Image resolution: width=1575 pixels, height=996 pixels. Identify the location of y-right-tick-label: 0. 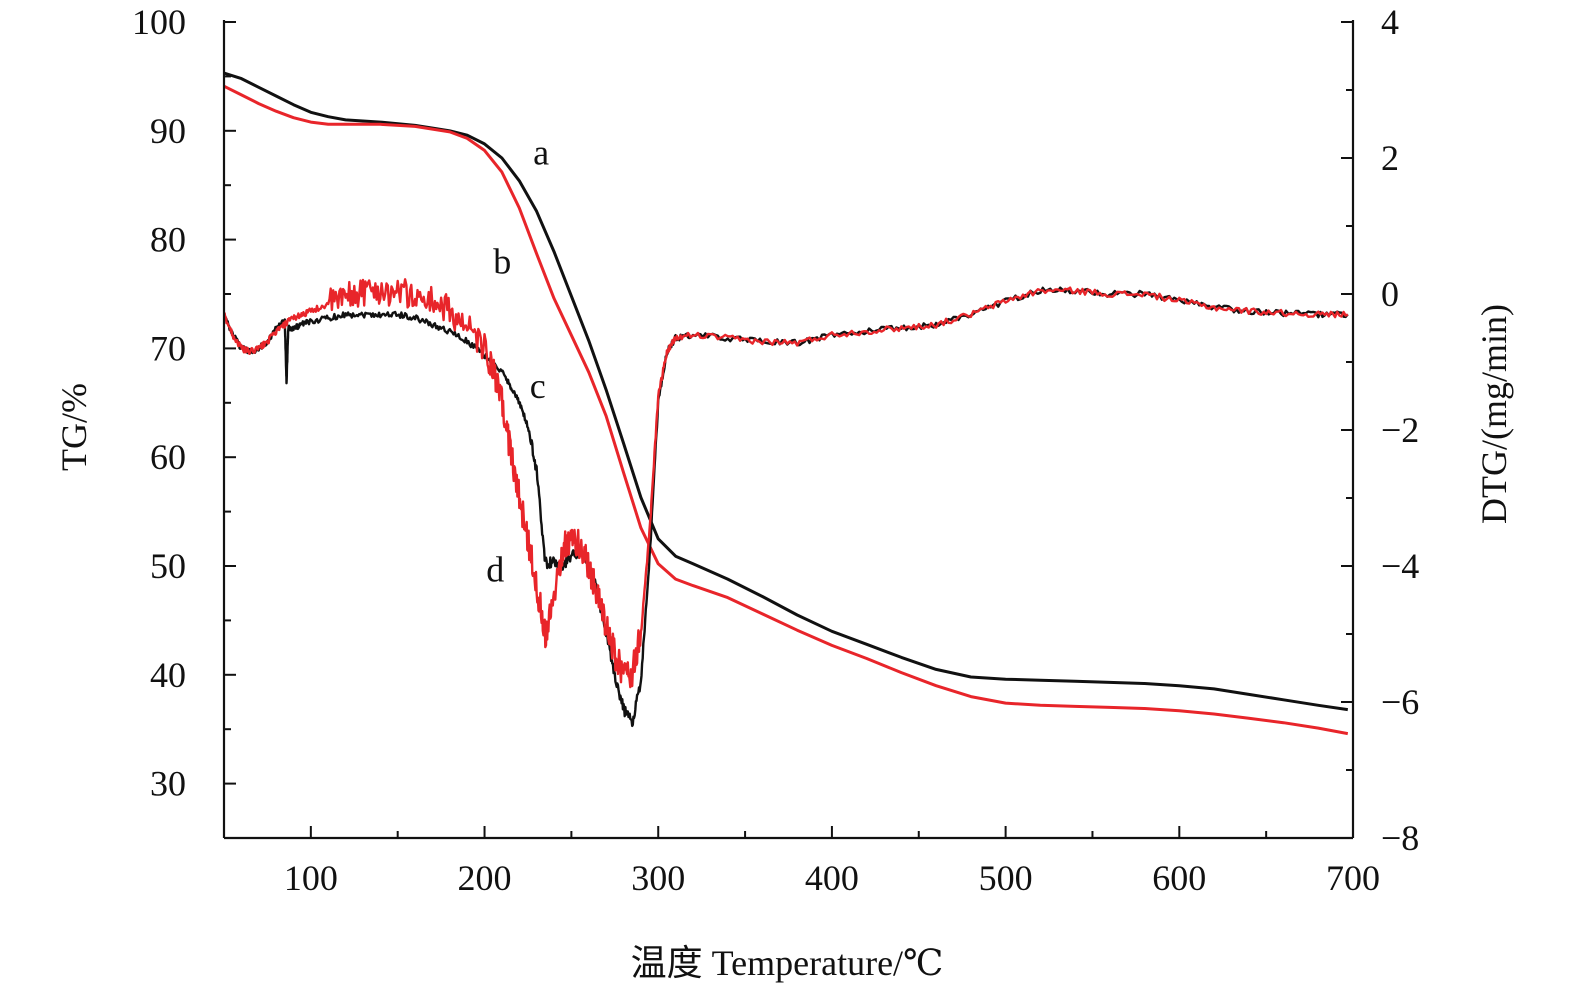
(1390, 294).